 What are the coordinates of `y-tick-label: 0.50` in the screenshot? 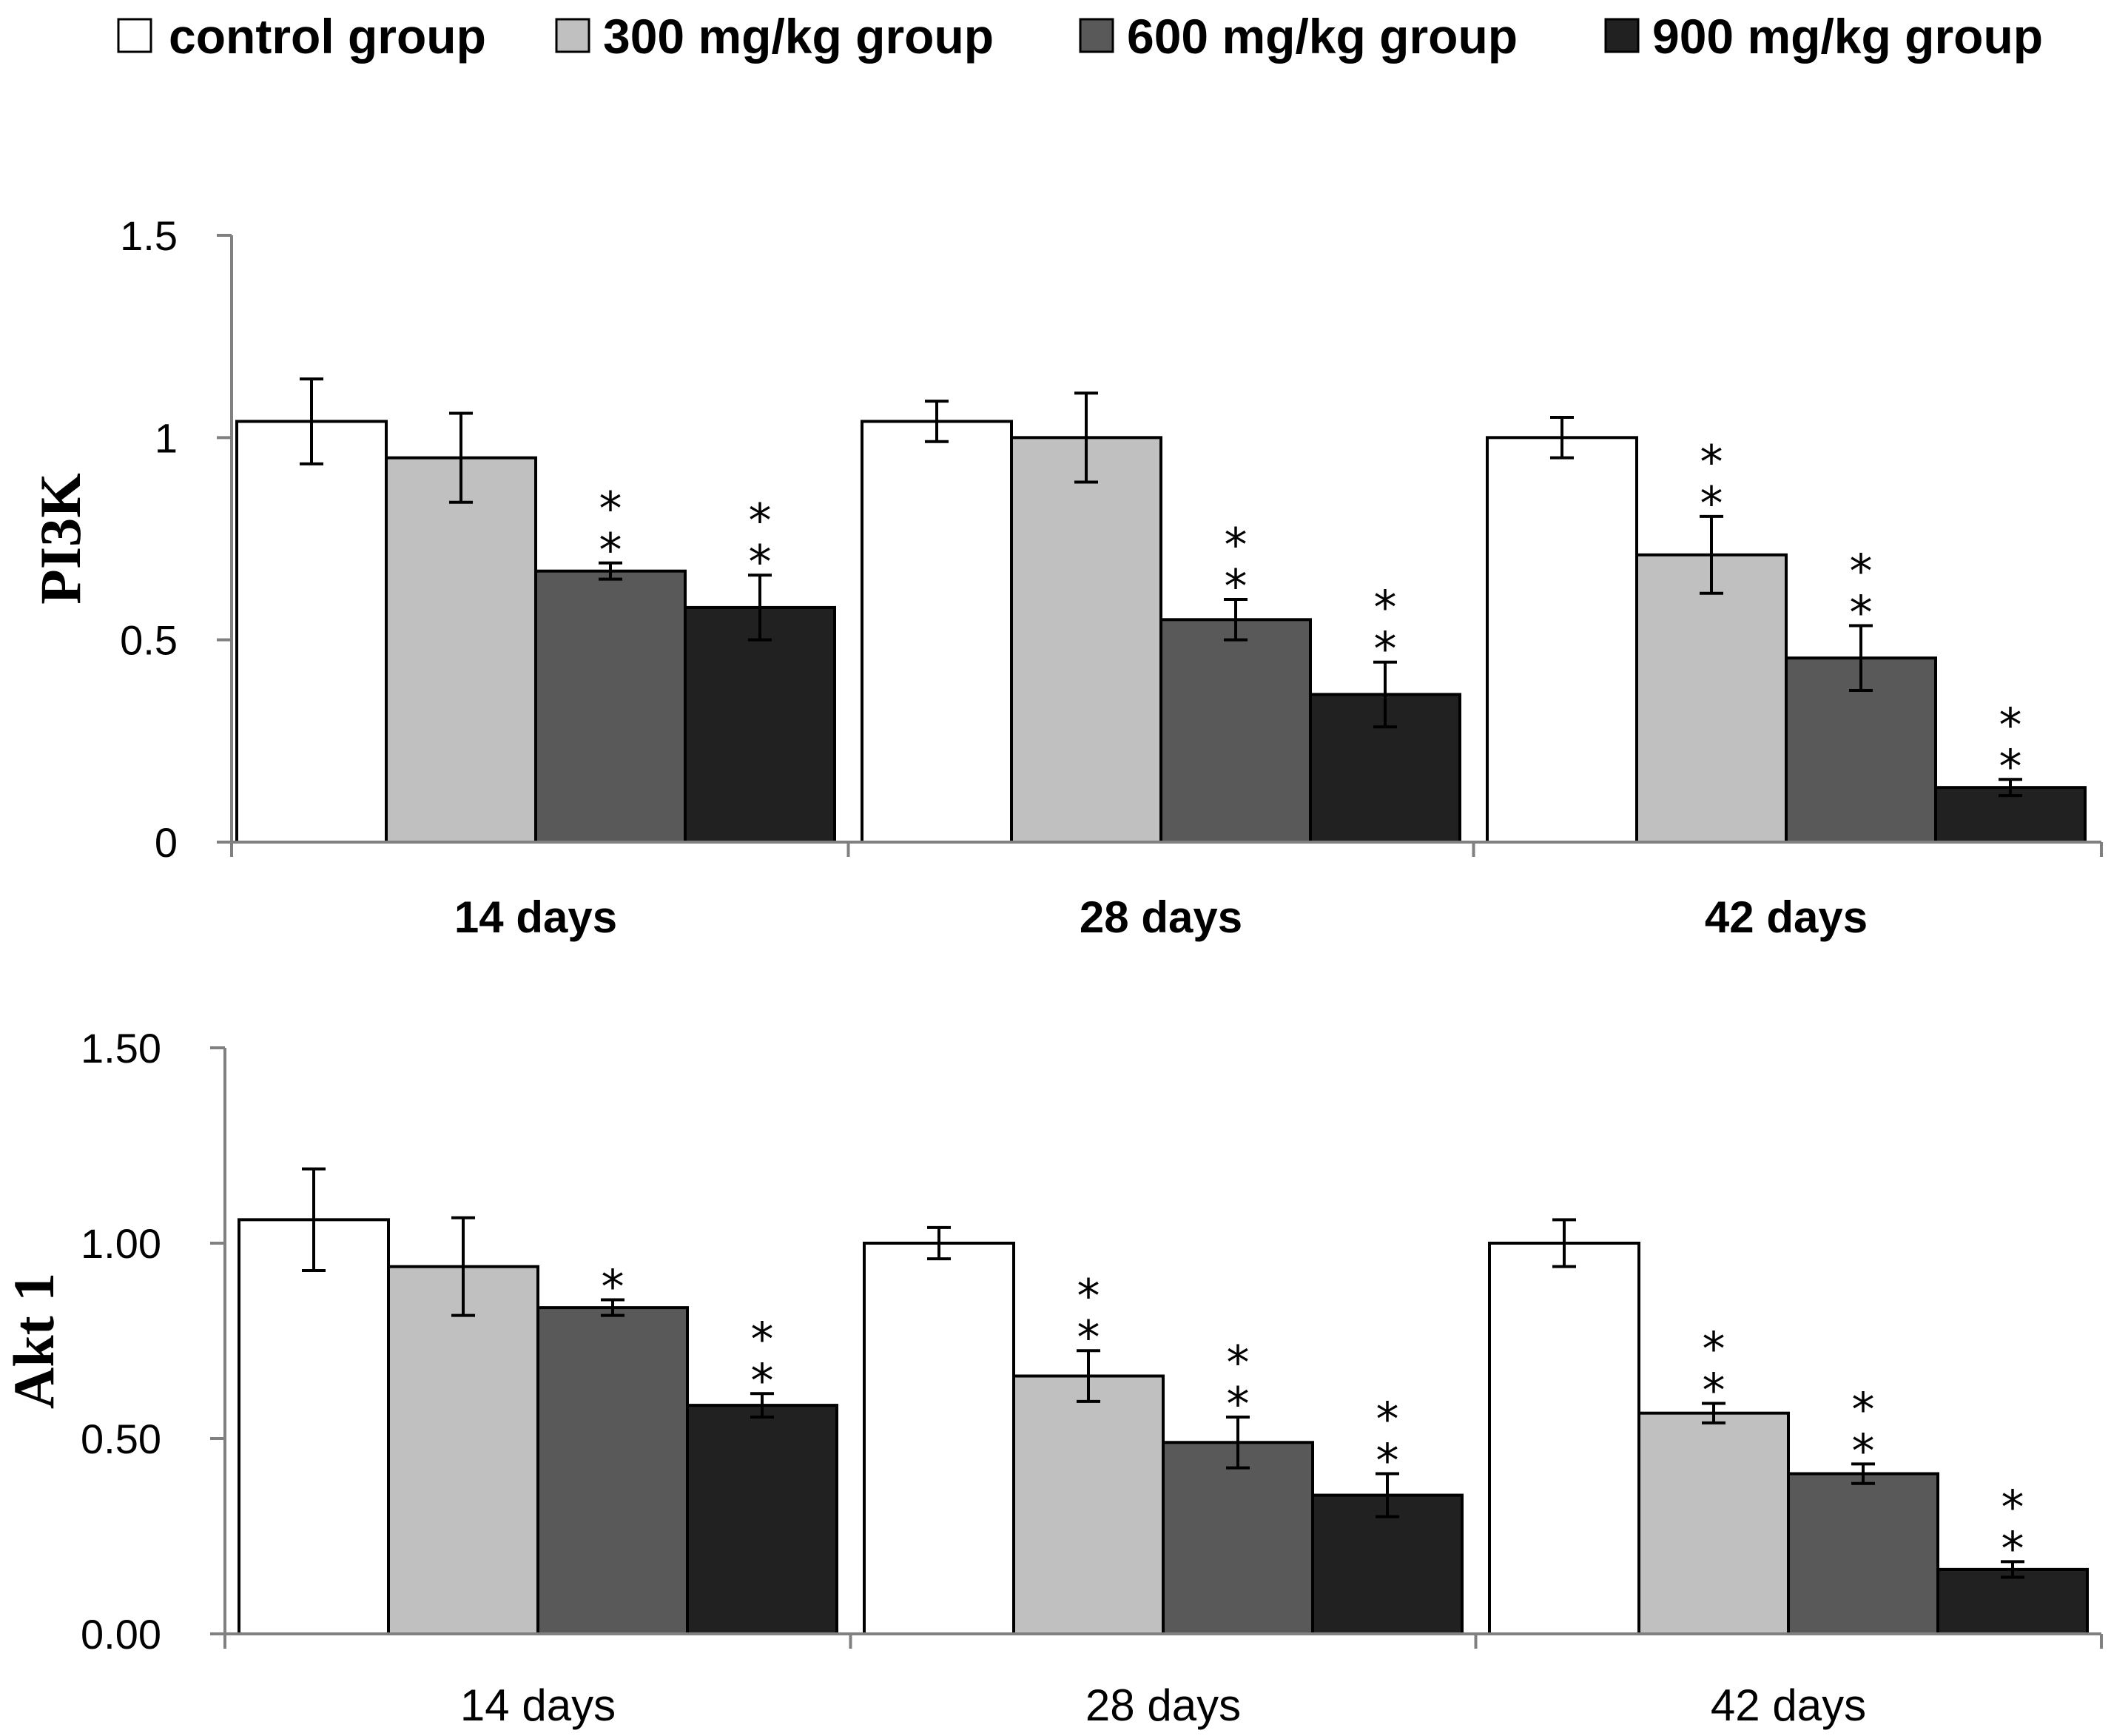 It's located at (121, 1439).